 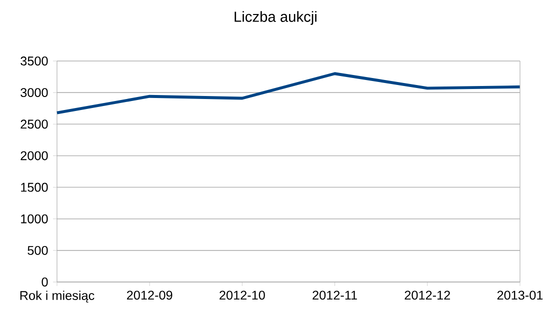 What do you see at coordinates (334, 295) in the screenshot?
I see `x-tick-label: 2012-11` at bounding box center [334, 295].